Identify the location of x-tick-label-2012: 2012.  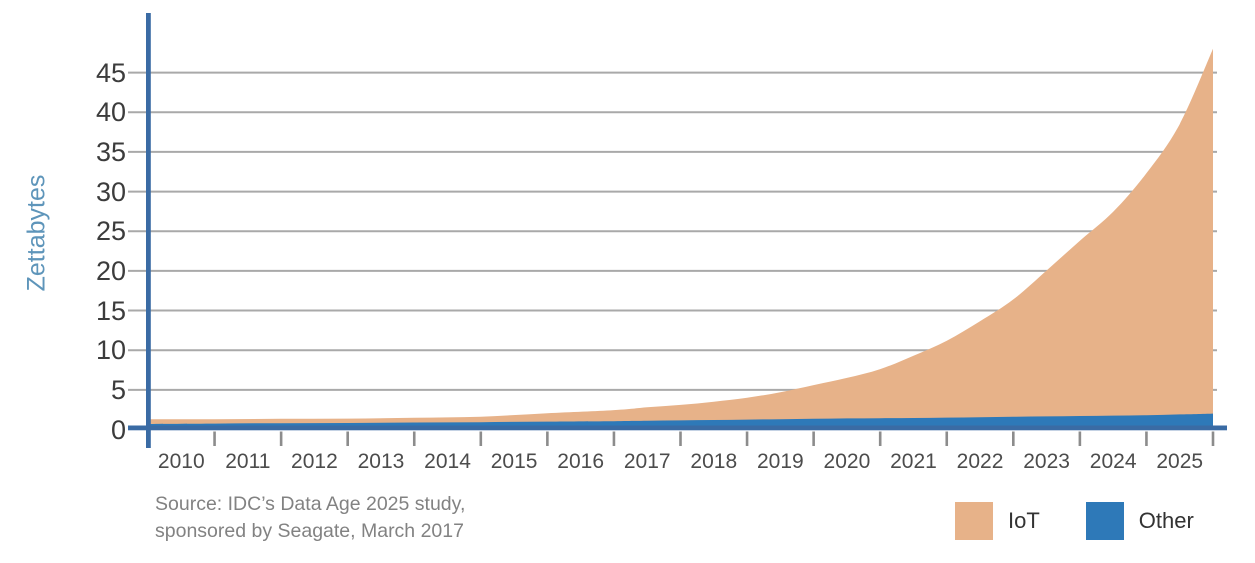
(314, 461).